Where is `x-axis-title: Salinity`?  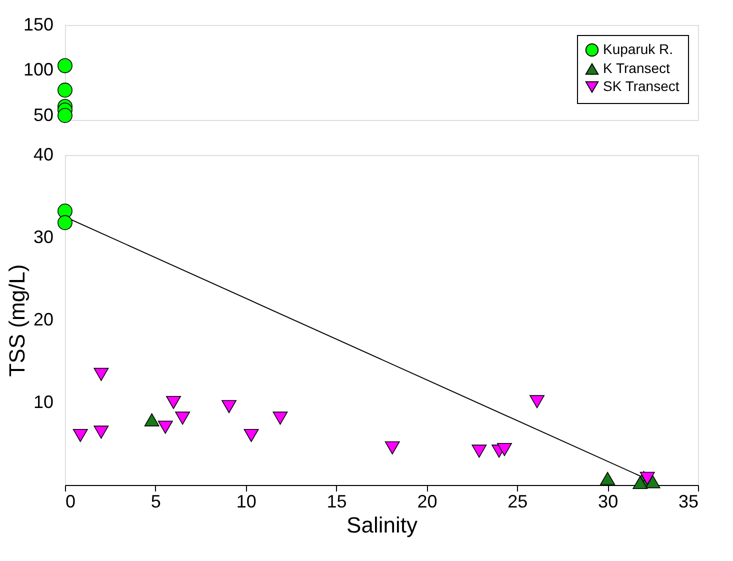
x-axis-title: Salinity is located at coordinates (382, 525).